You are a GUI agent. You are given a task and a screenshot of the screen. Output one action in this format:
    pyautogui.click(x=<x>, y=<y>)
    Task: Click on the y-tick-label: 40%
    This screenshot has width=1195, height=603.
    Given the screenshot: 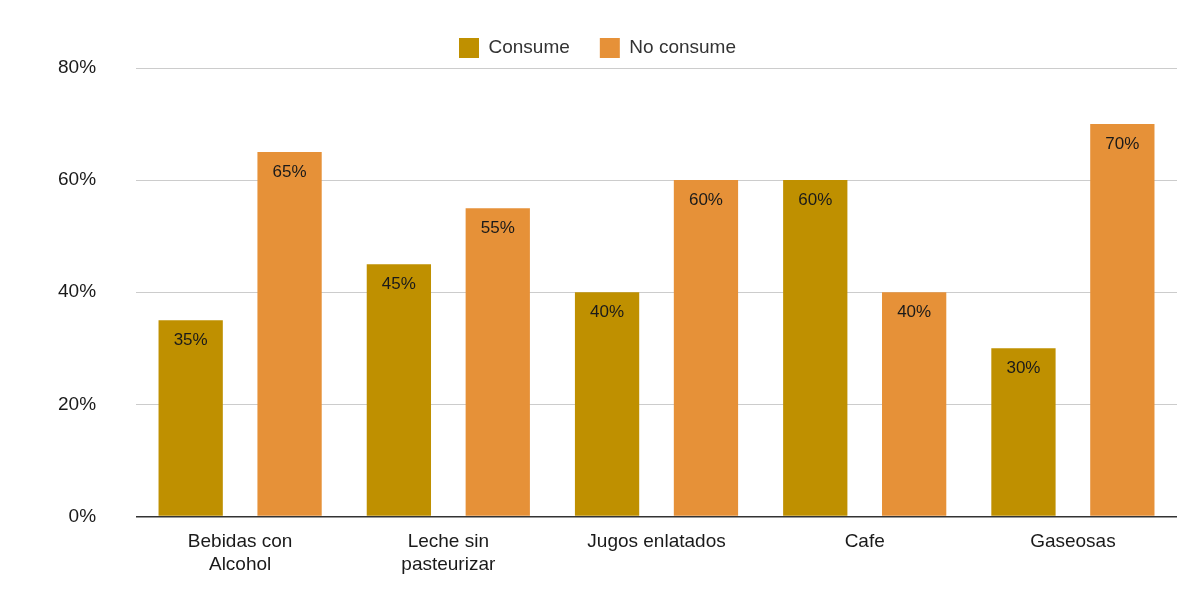 What is the action you would take?
    pyautogui.click(x=77, y=291)
    